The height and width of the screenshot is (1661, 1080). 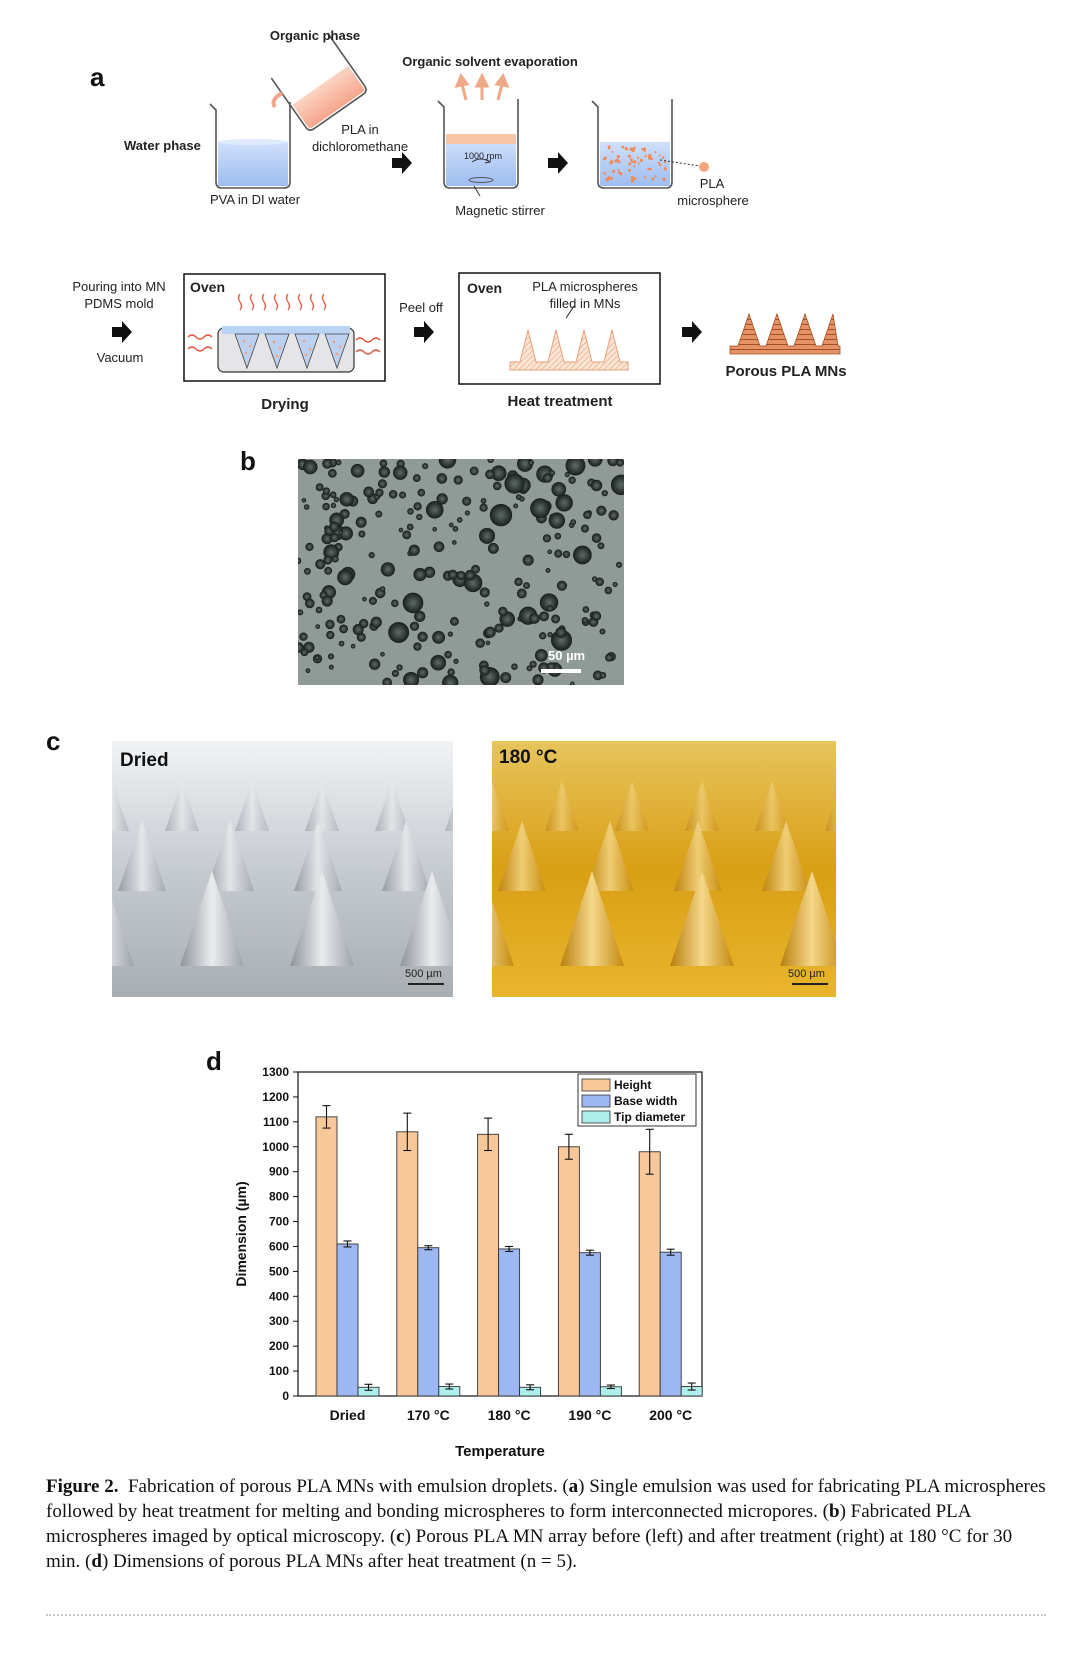 What do you see at coordinates (500, 210) in the screenshot?
I see `magnetic-stirrer-label: Magnetic stirrer` at bounding box center [500, 210].